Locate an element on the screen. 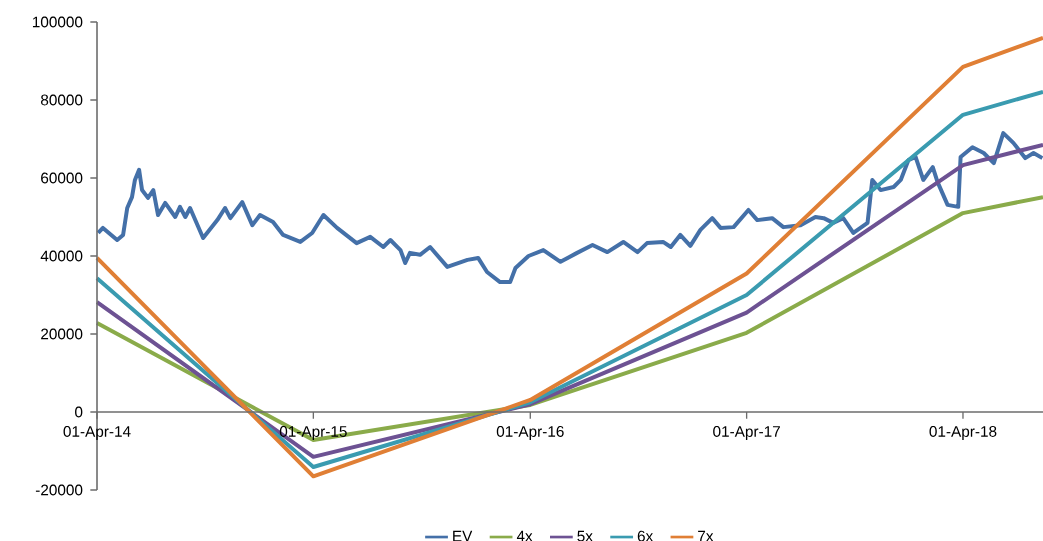 The image size is (1043, 541). y-tick-label: 40000 is located at coordinates (61, 256).